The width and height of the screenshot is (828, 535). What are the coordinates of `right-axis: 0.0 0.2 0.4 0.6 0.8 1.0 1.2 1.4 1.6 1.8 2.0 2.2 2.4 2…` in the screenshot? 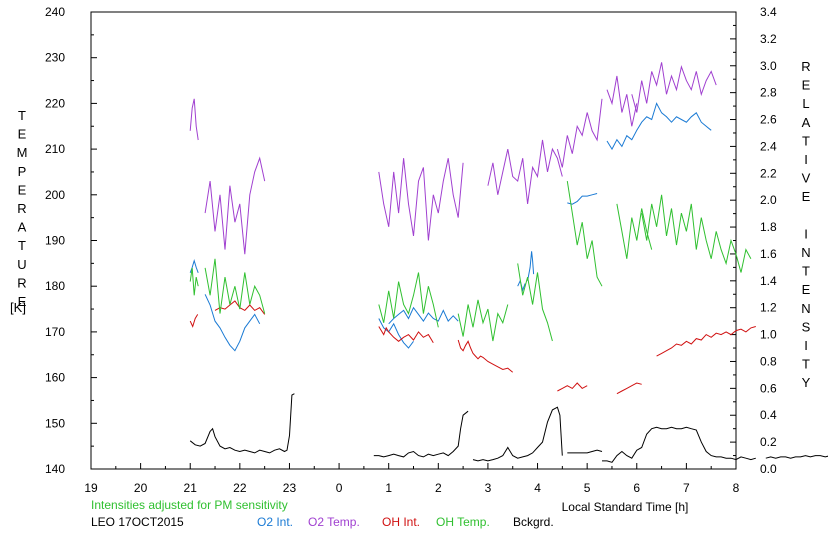 It's located at (753, 240).